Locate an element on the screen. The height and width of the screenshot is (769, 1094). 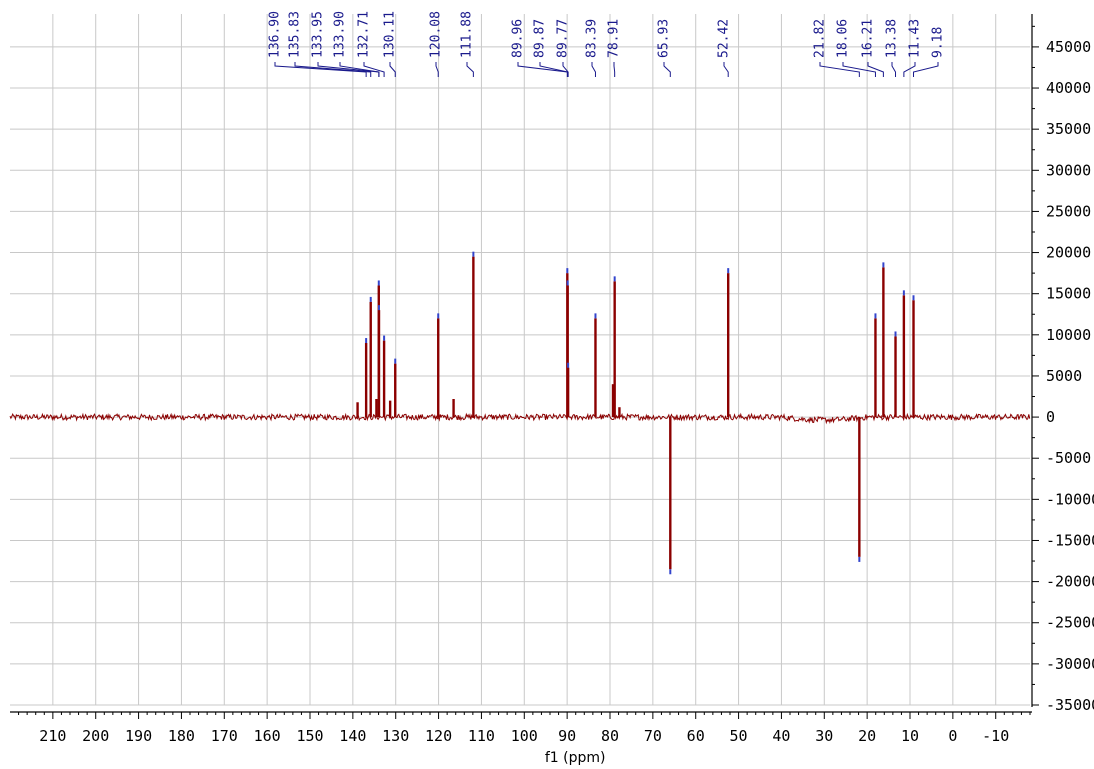
x-tick-label: 10 is located at coordinates (910, 736).